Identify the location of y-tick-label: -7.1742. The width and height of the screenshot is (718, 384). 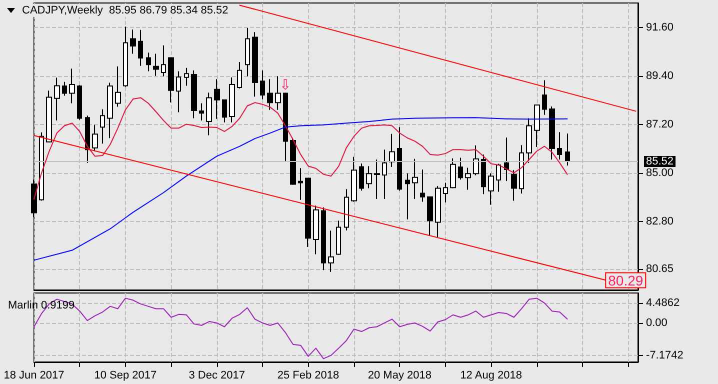
(665, 355).